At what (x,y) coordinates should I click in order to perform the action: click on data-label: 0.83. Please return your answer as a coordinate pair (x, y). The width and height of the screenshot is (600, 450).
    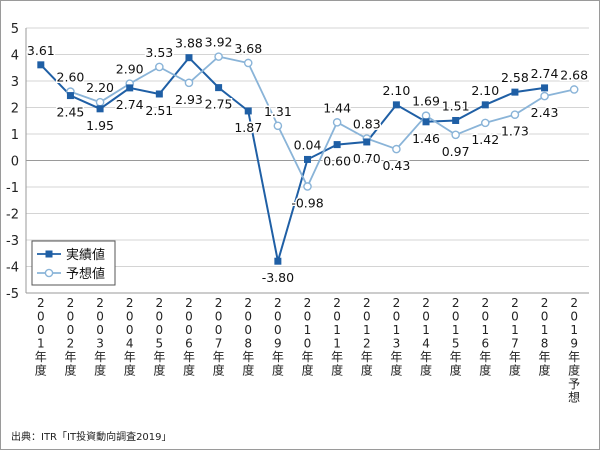
    Looking at the image, I should click on (367, 124).